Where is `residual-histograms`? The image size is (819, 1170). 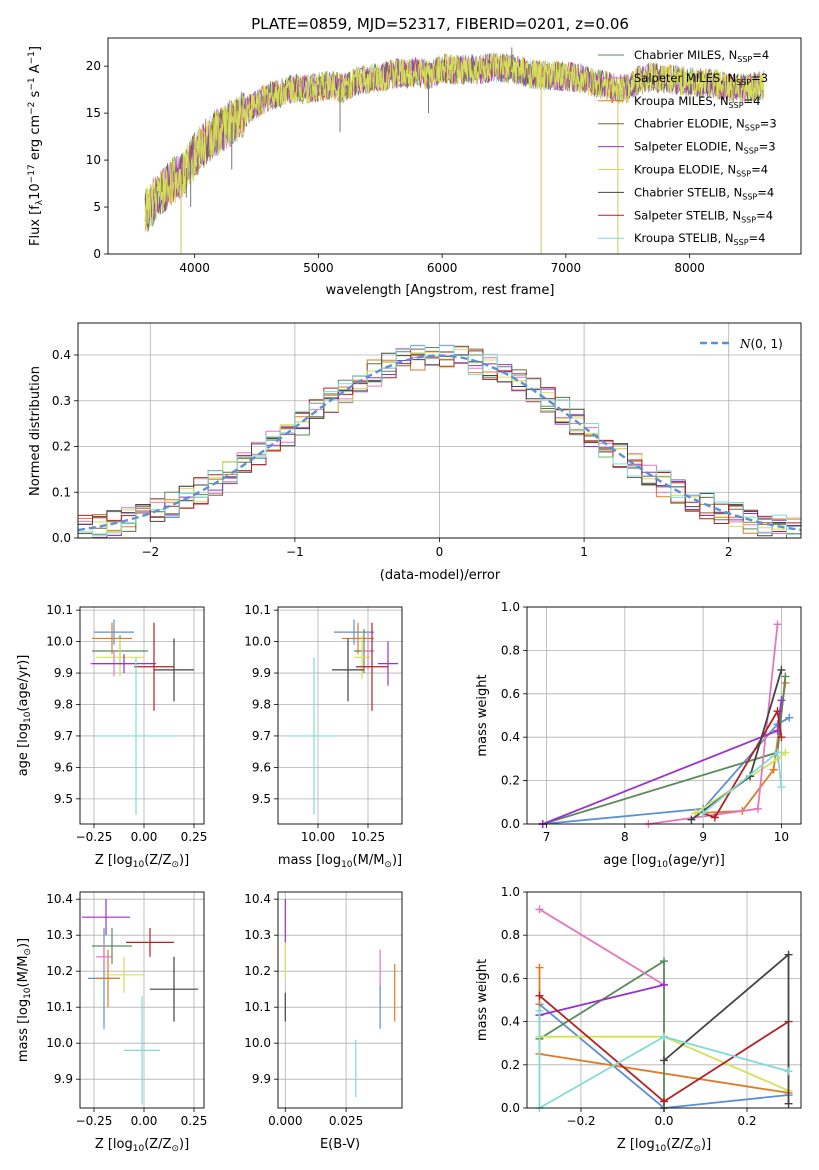
residual-histograms is located at coordinates (439, 441).